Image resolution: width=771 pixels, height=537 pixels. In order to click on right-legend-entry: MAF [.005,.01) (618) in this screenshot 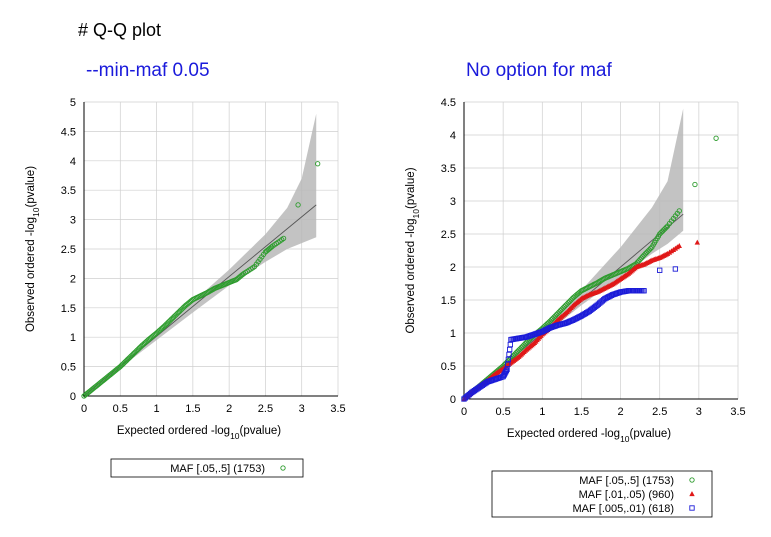, I will do `click(624, 509)`.